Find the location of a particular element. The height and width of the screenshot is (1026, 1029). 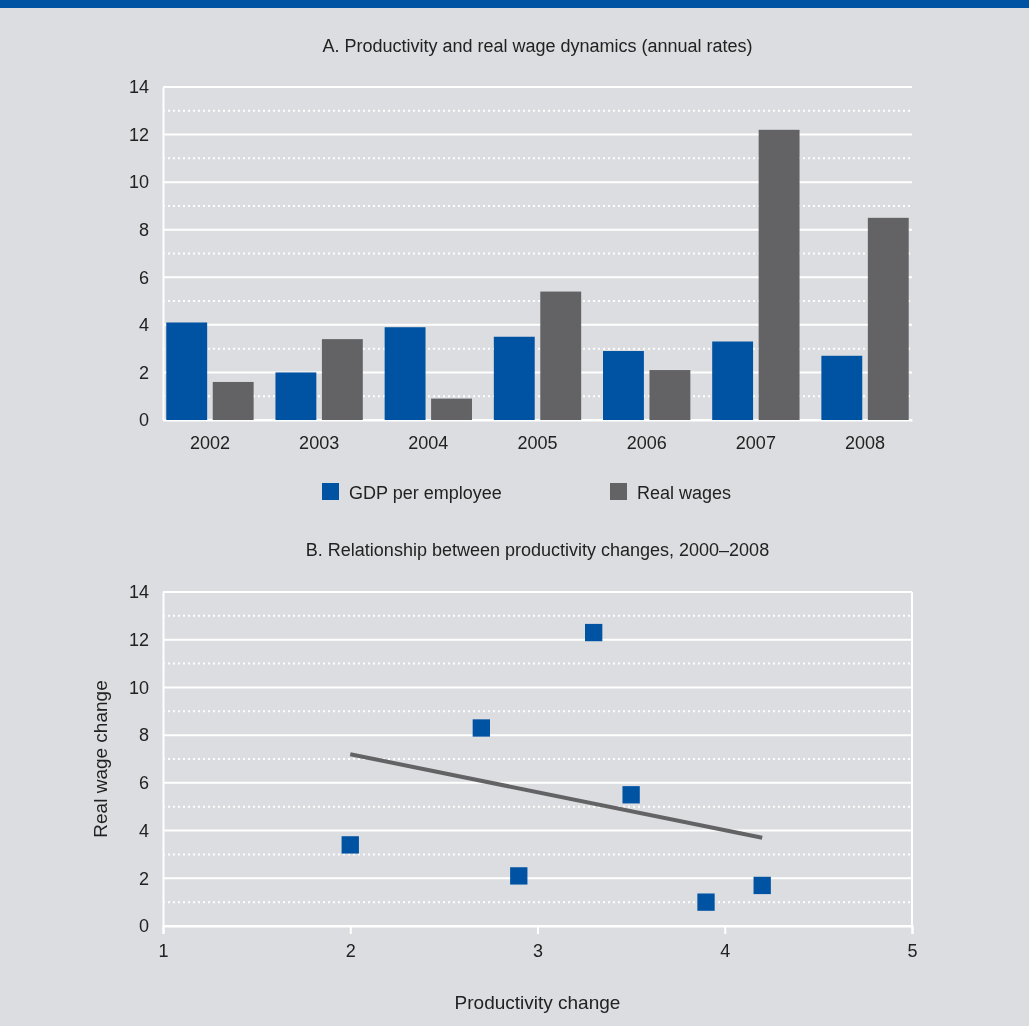

x-tick-label: 2002 is located at coordinates (209, 442).